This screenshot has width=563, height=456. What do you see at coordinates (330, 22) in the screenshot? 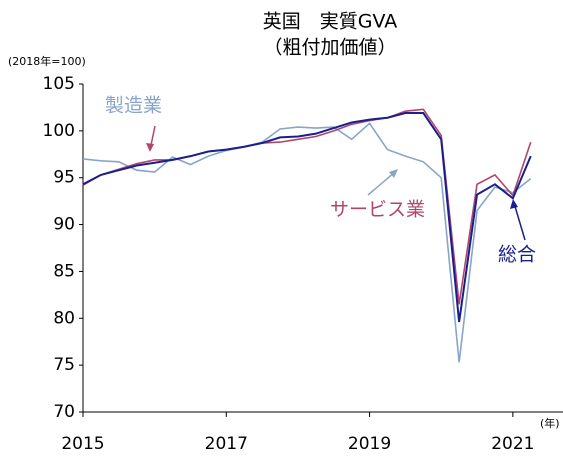
I see `chart-title: 英国 実質GVA` at bounding box center [330, 22].